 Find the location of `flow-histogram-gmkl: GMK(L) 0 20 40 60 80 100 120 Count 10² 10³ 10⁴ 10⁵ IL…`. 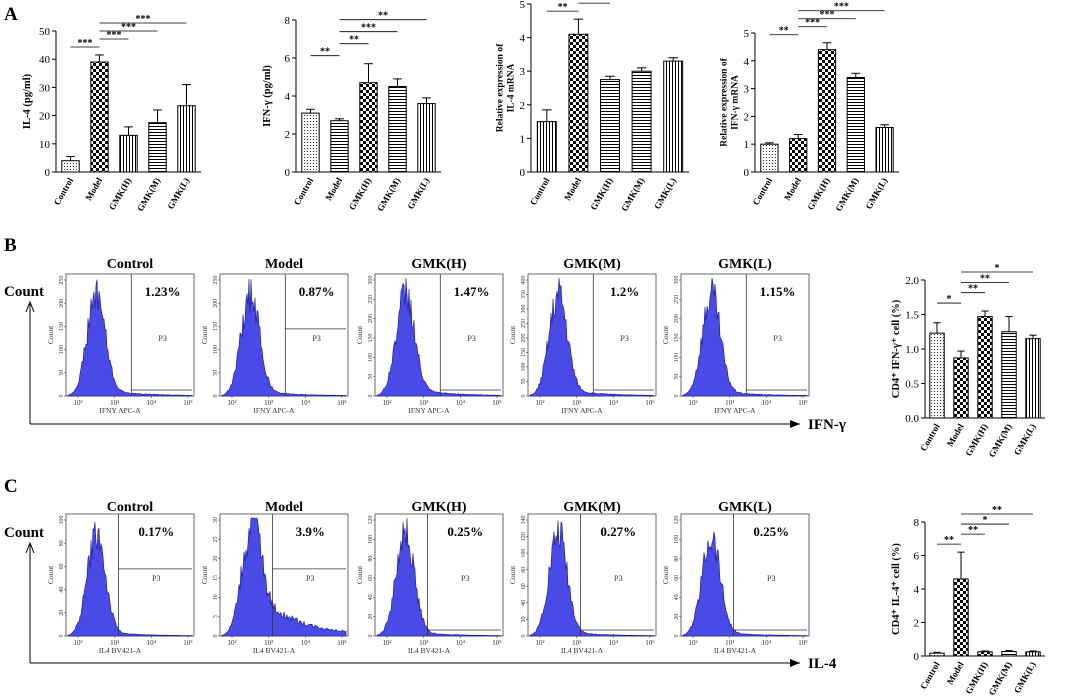

flow-histogram-gmkl: GMK(L) 0 20 40 60 80 100 120 Count 10² 10³ 10⁴ 10⁵ IL… is located at coordinates (735, 577).